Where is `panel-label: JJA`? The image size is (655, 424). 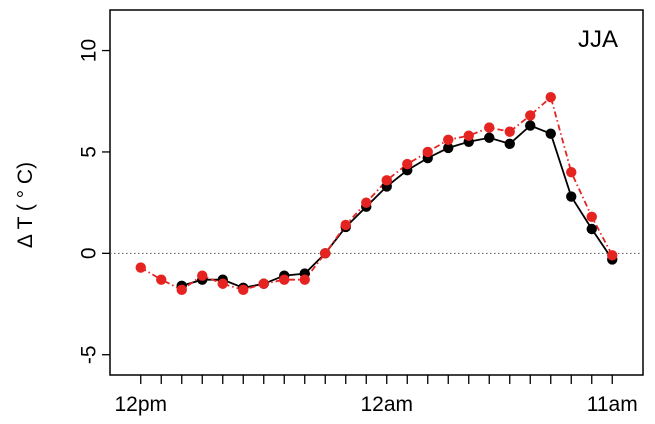 panel-label: JJA is located at coordinates (598, 39).